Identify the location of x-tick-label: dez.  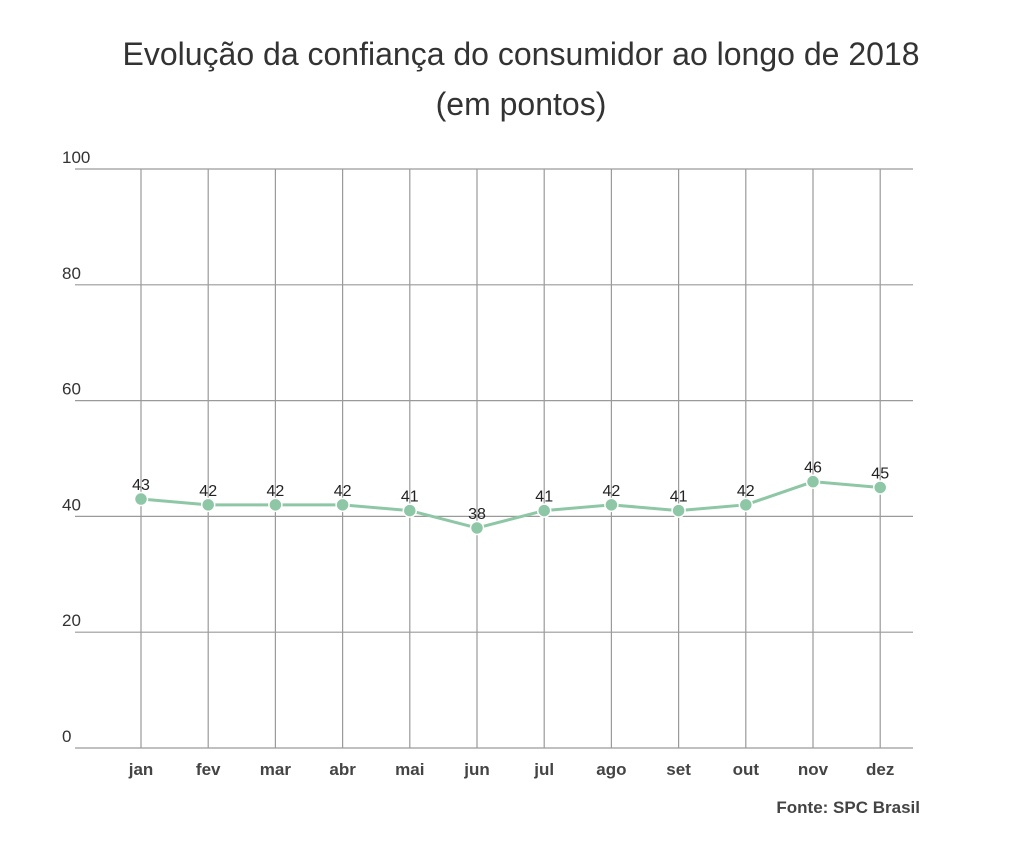
(880, 769).